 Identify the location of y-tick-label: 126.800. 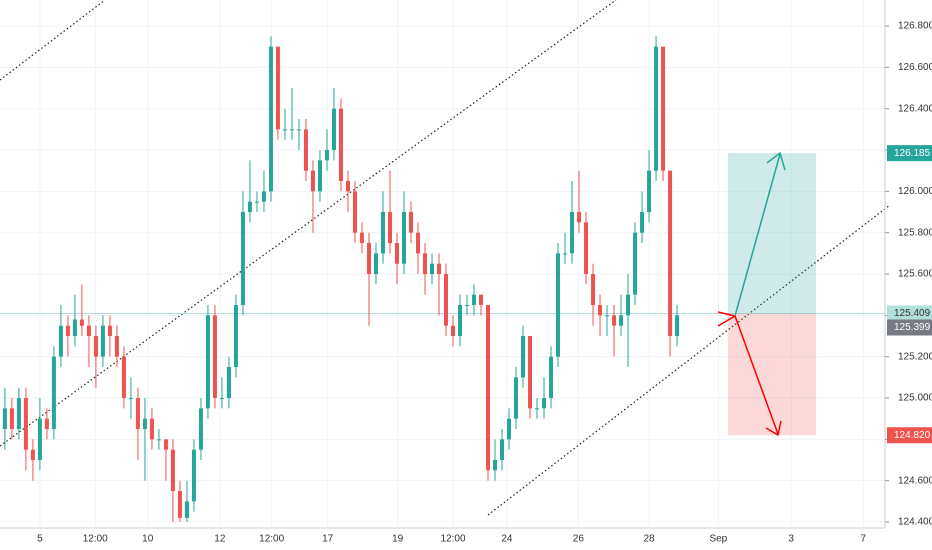
(915, 26).